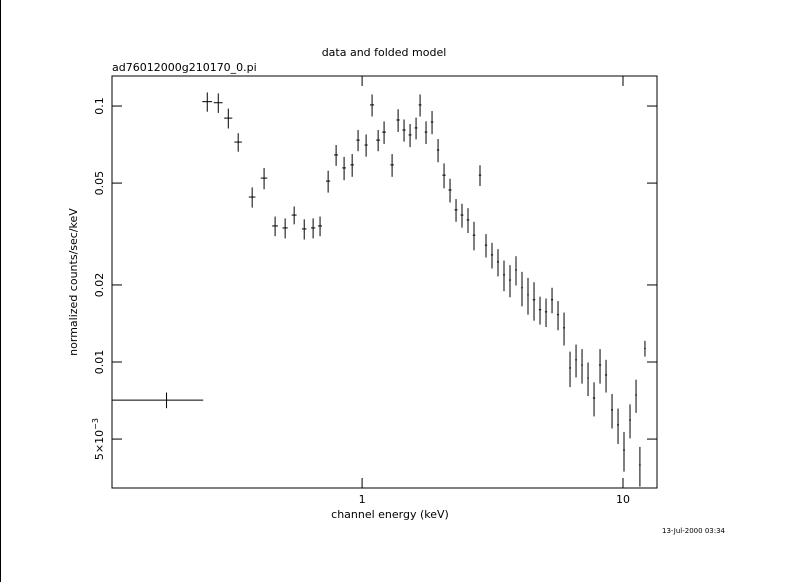  What do you see at coordinates (362, 499) in the screenshot?
I see `x-tick-label: 1` at bounding box center [362, 499].